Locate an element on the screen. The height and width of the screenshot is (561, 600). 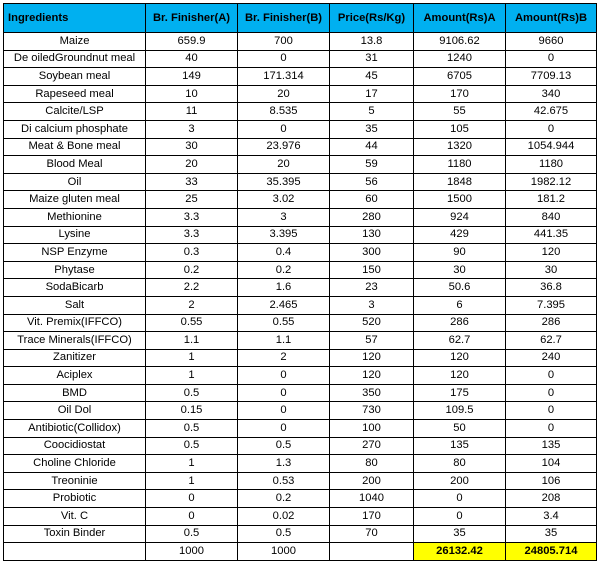
price-value: 35 is located at coordinates (371, 129).